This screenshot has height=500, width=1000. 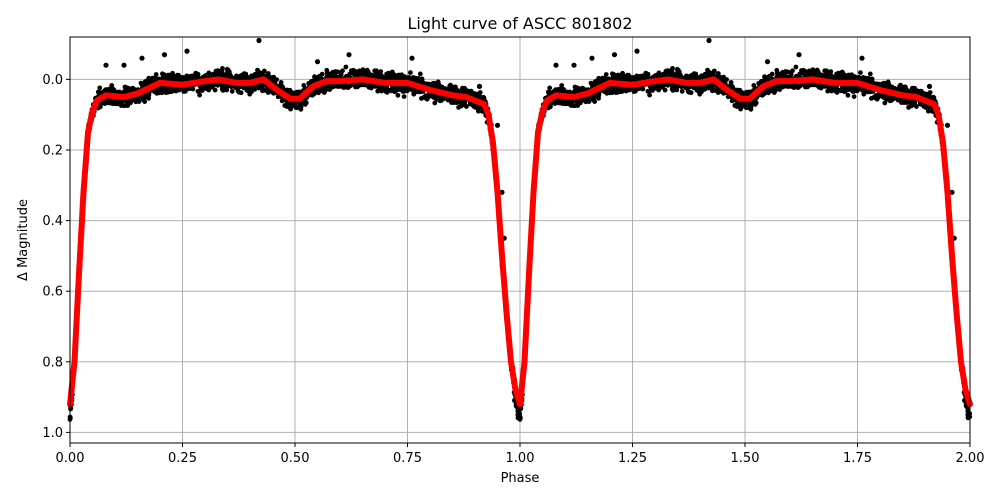 I want to click on y-tick-label: 0.0, so click(x=52, y=80).